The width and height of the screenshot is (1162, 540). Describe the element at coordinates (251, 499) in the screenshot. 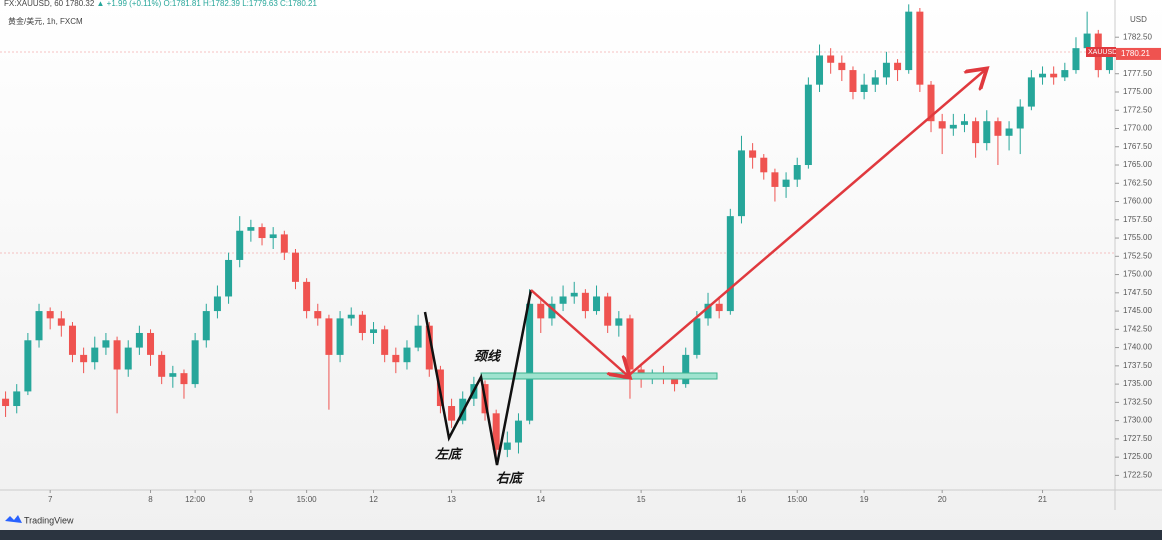

I see `x-tick-label: 9` at that location.